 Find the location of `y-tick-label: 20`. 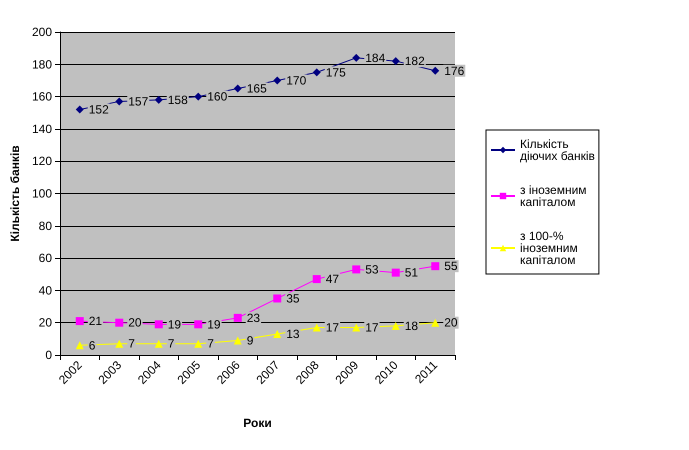

y-tick-label: 20 is located at coordinates (45, 323).